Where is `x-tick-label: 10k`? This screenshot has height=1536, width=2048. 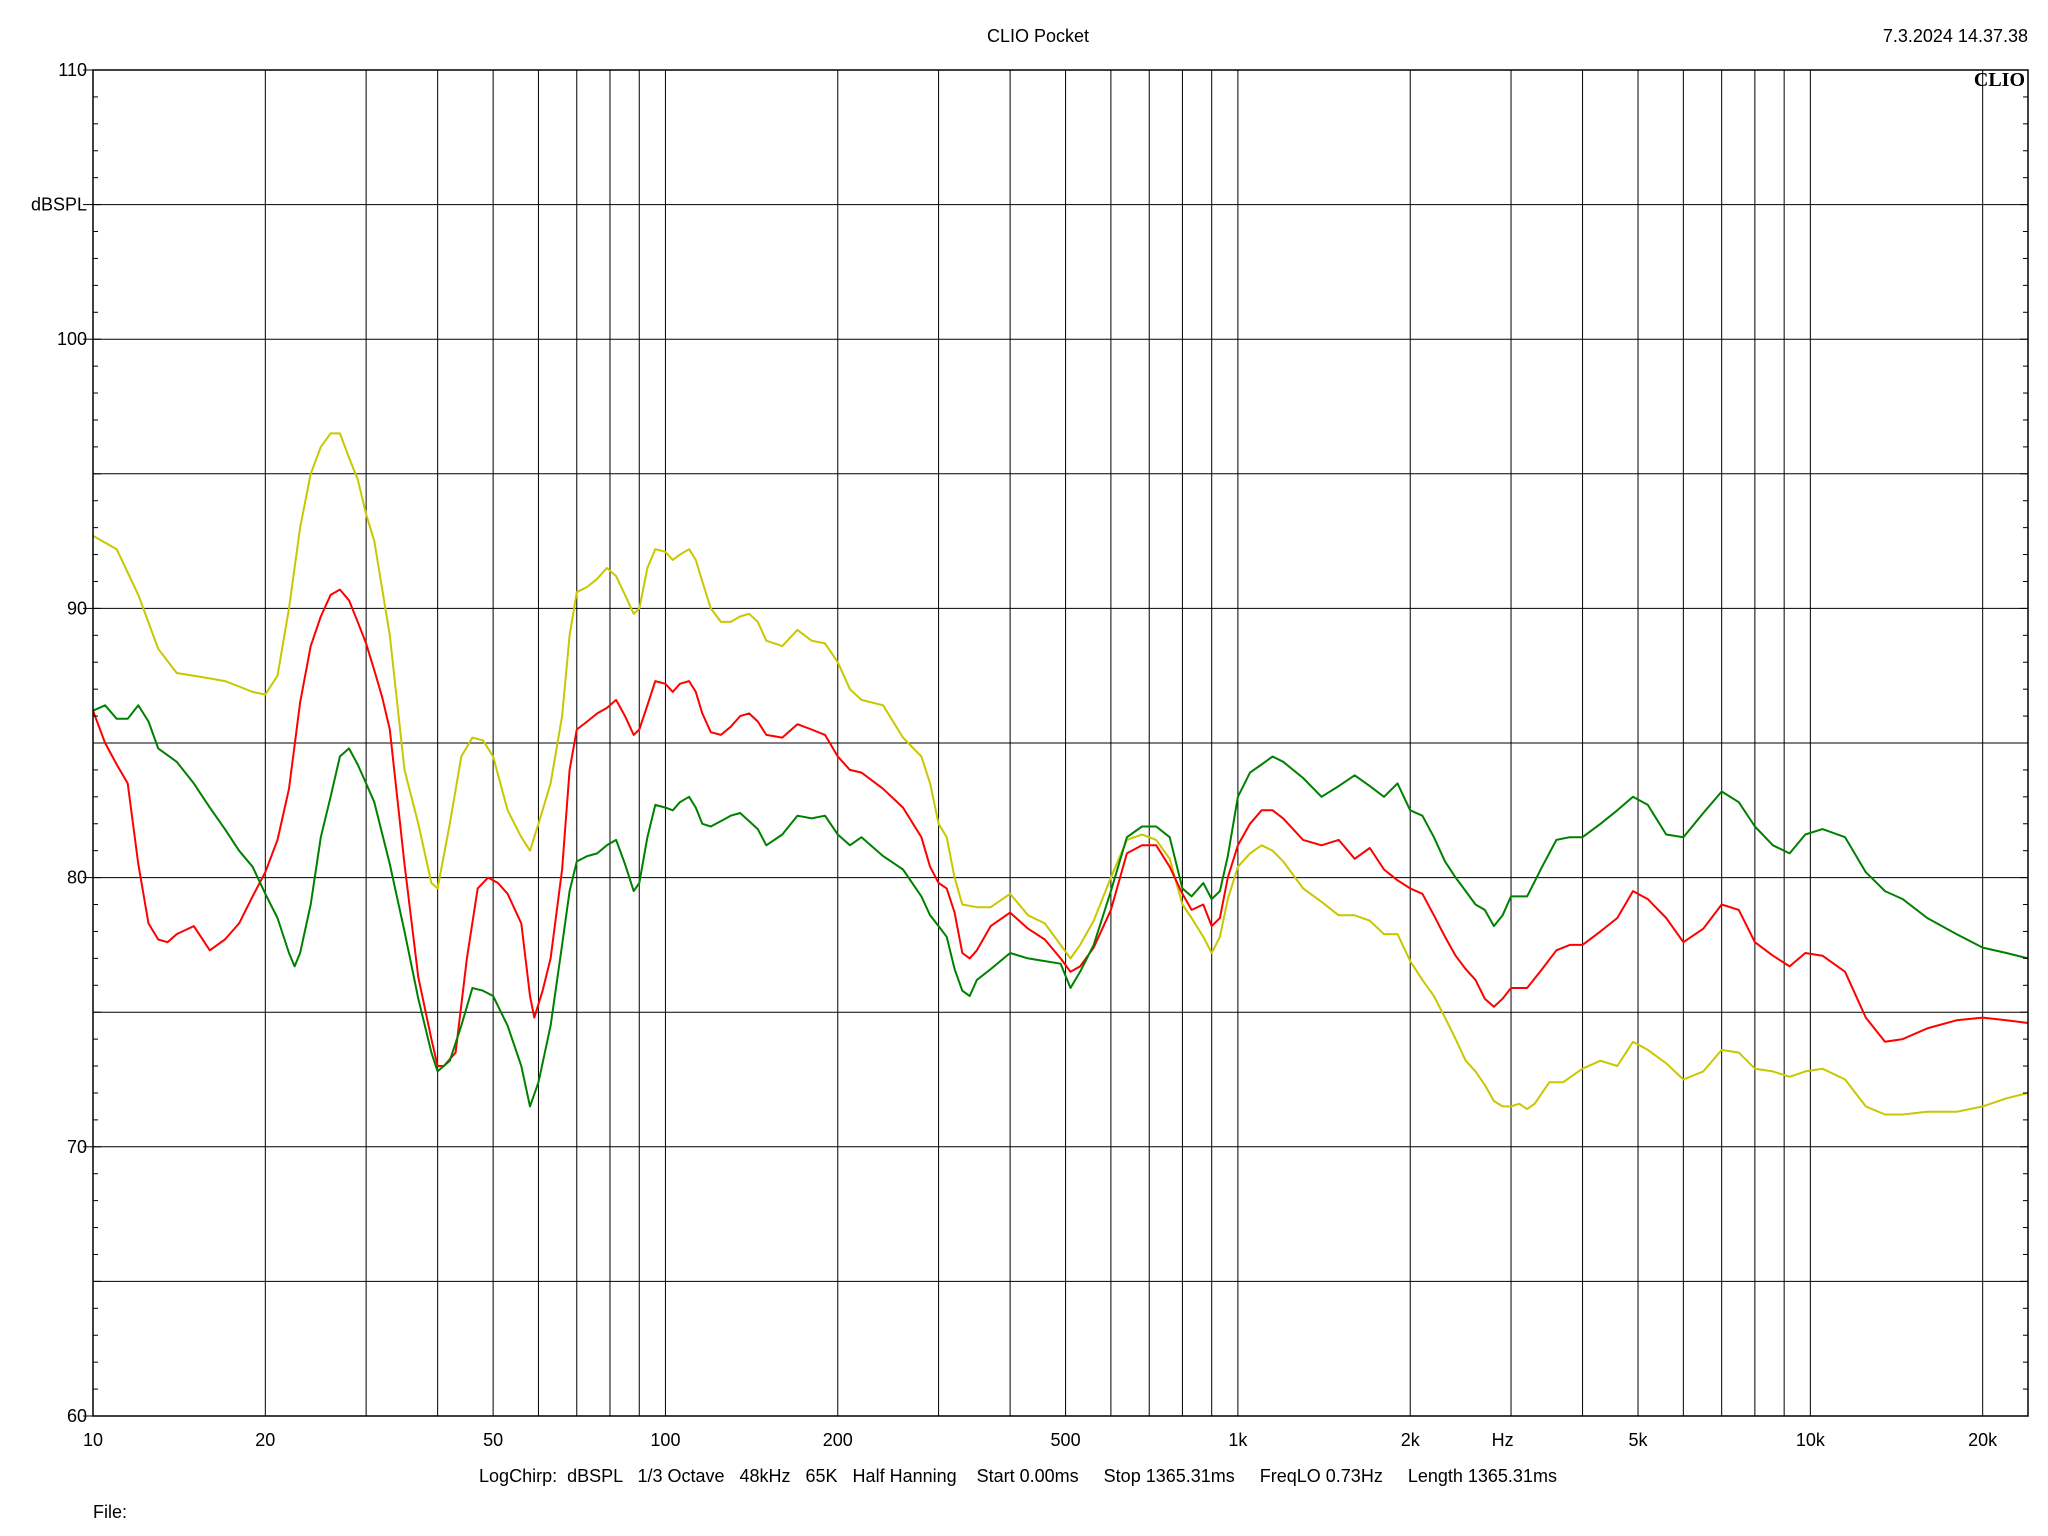 x-tick-label: 10k is located at coordinates (1811, 1440).